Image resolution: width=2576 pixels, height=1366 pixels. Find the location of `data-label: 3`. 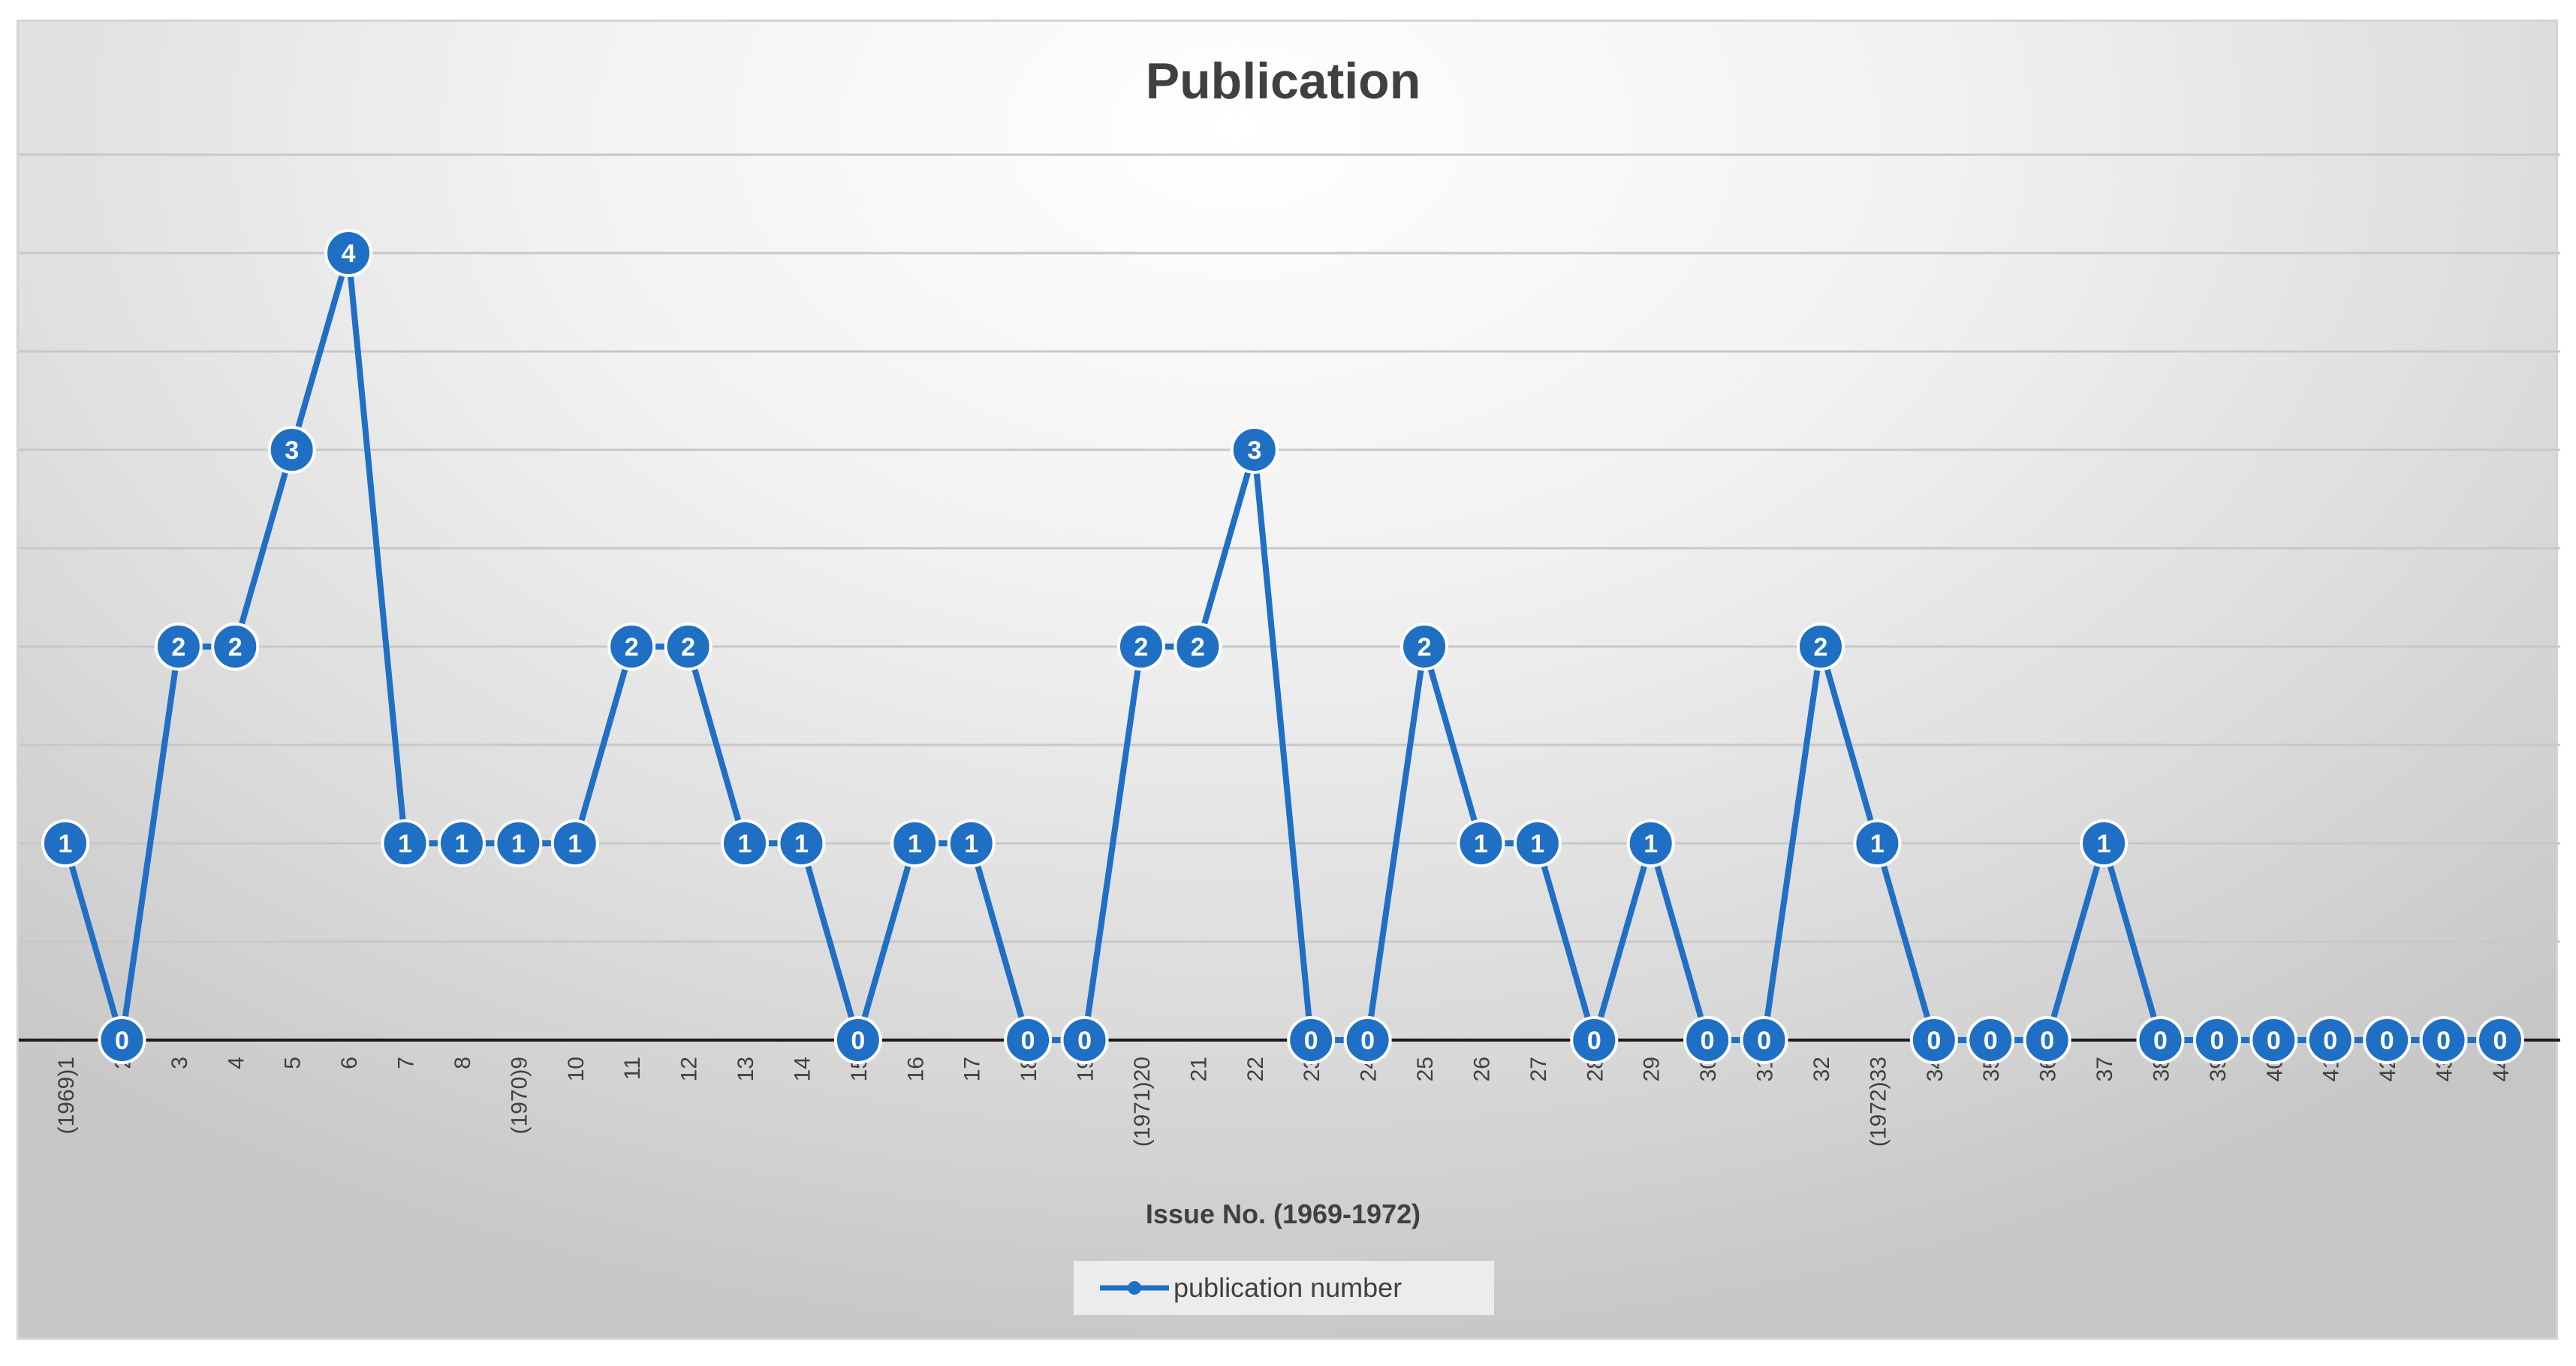

data-label: 3 is located at coordinates (1254, 450).